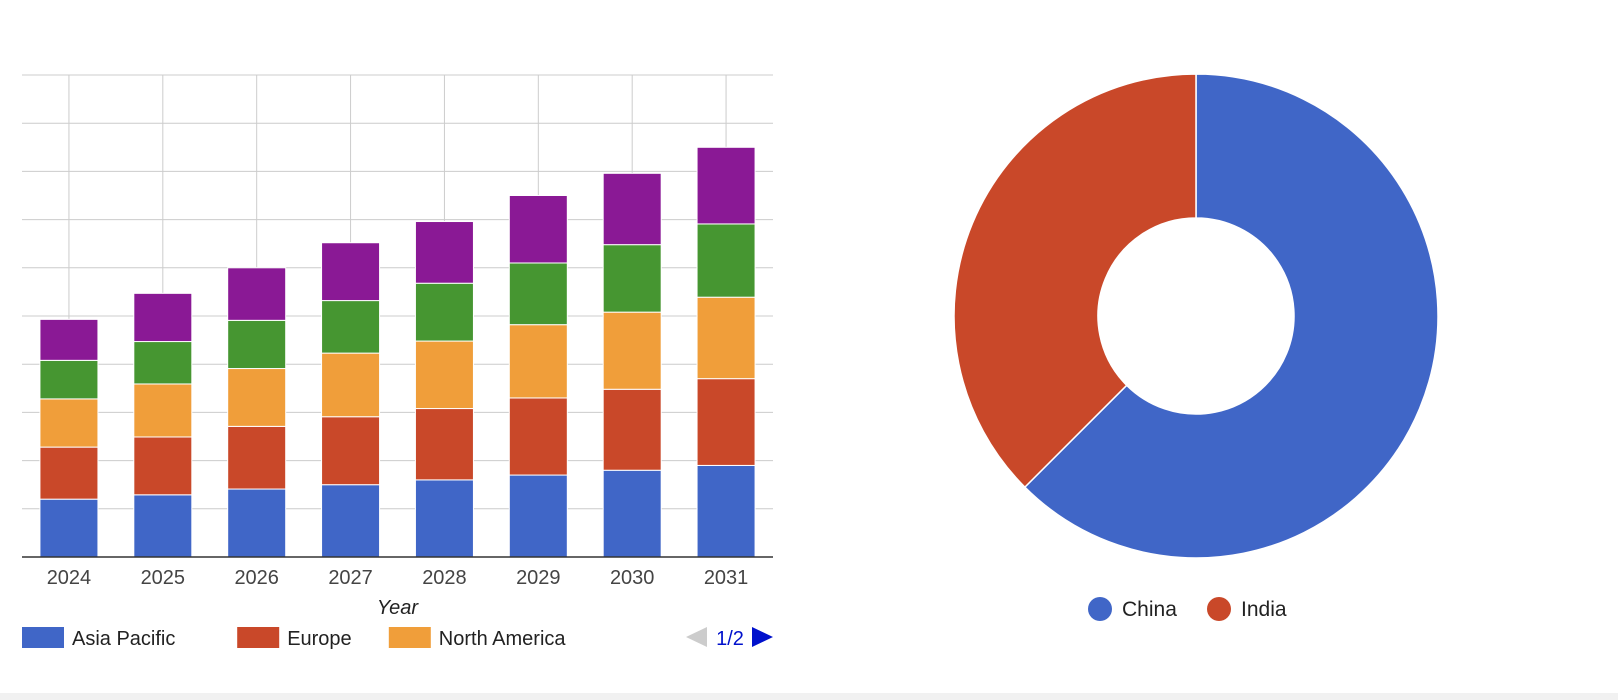 The image size is (1618, 700). I want to click on legend-item: China, so click(1132, 609).